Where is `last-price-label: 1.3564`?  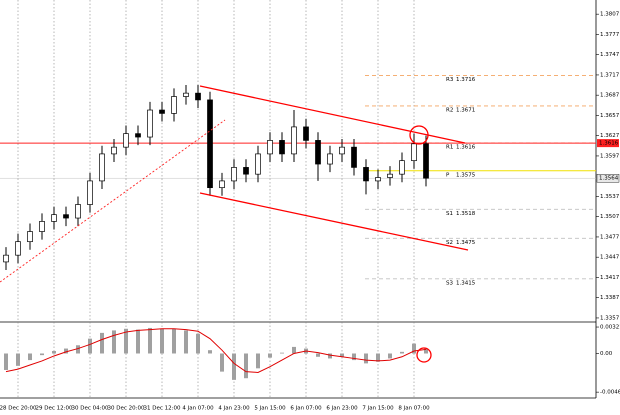
last-price-label: 1.3564 is located at coordinates (609, 179).